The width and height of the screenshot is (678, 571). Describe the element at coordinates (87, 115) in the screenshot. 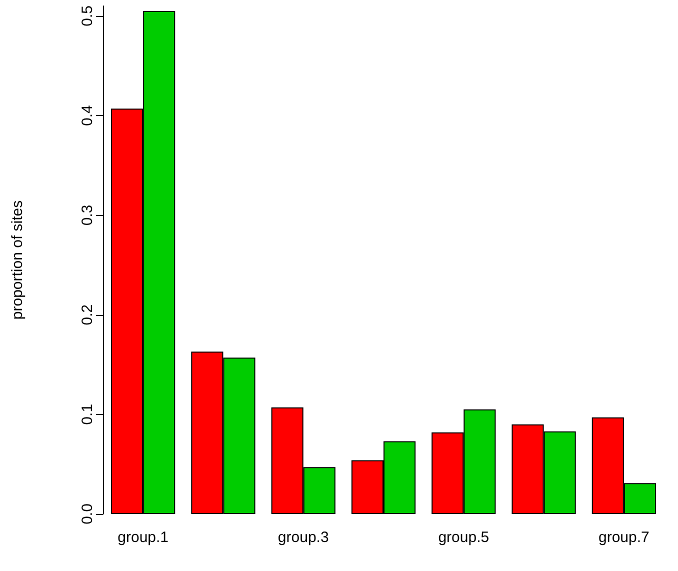

I see `y-tick-label: 0.4` at that location.